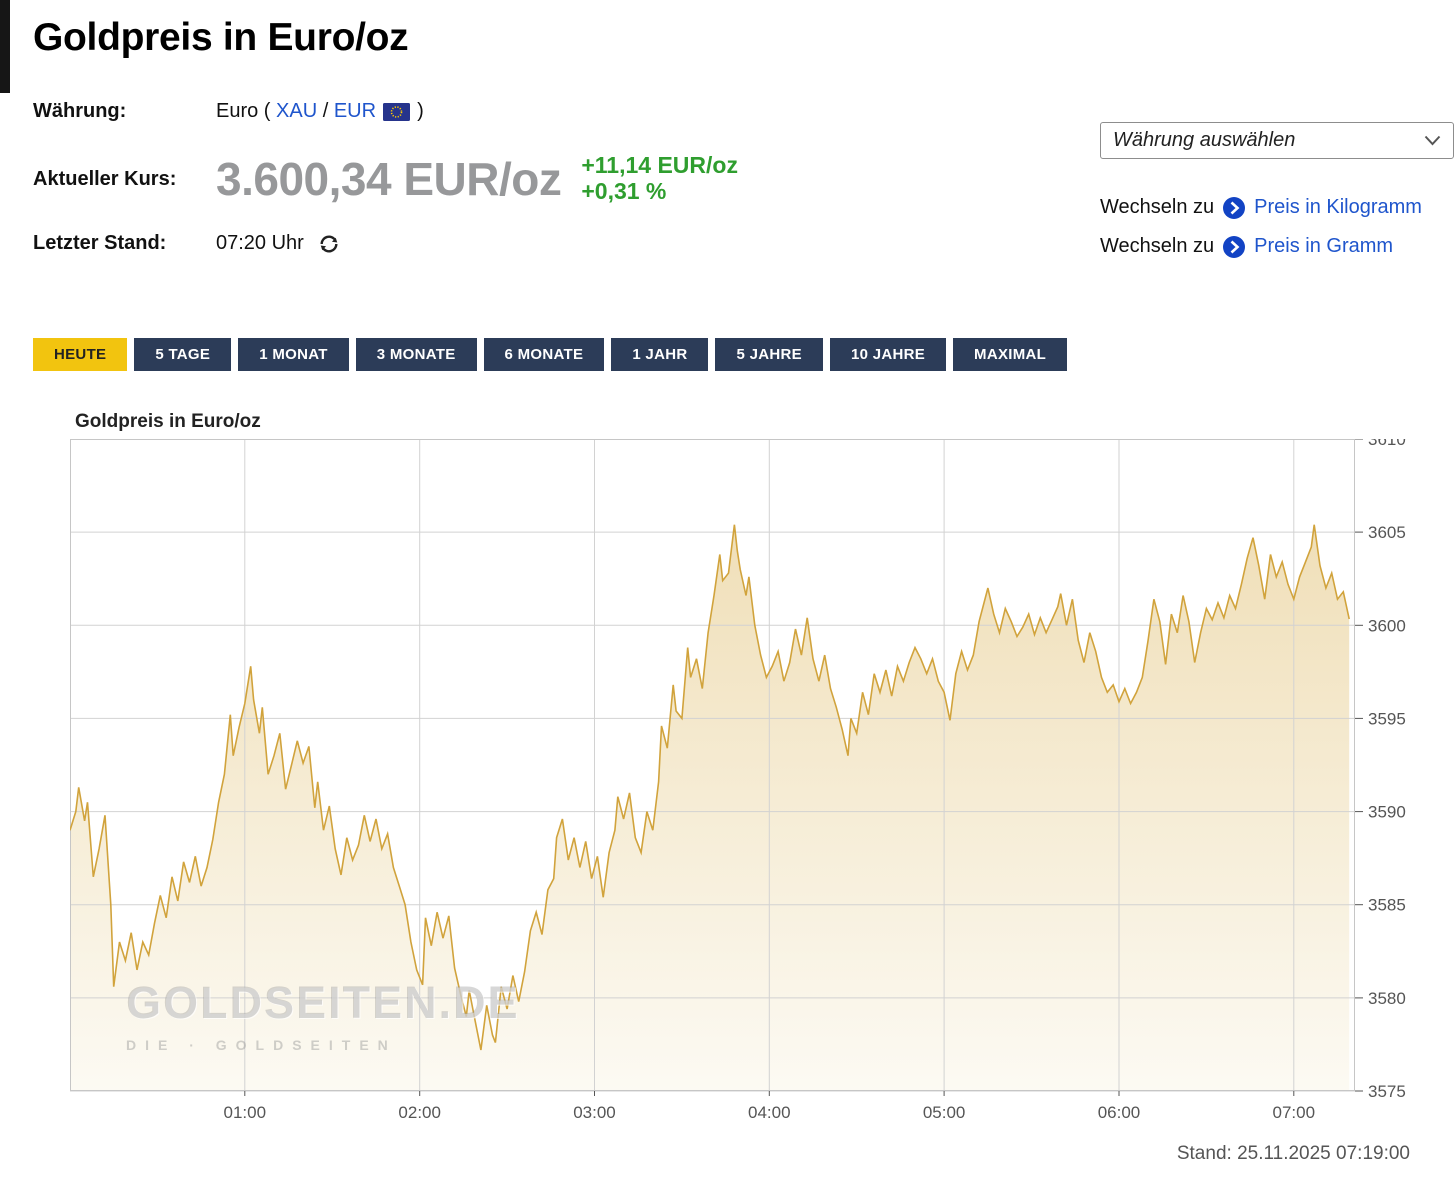 The image size is (1456, 1200). What do you see at coordinates (1387, 905) in the screenshot?
I see `svg-text: 3585` at bounding box center [1387, 905].